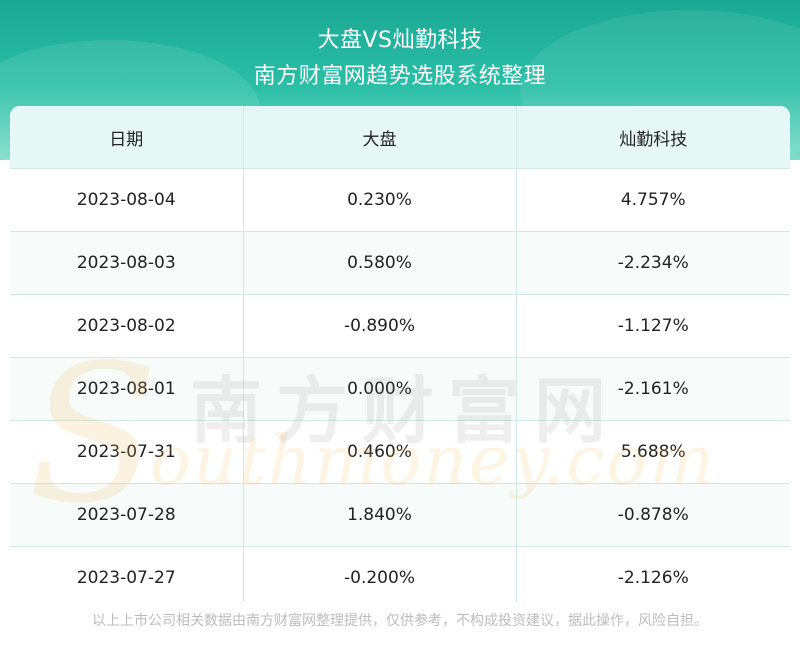  What do you see at coordinates (127, 137) in the screenshot?
I see `column-header-date: 日期` at bounding box center [127, 137].